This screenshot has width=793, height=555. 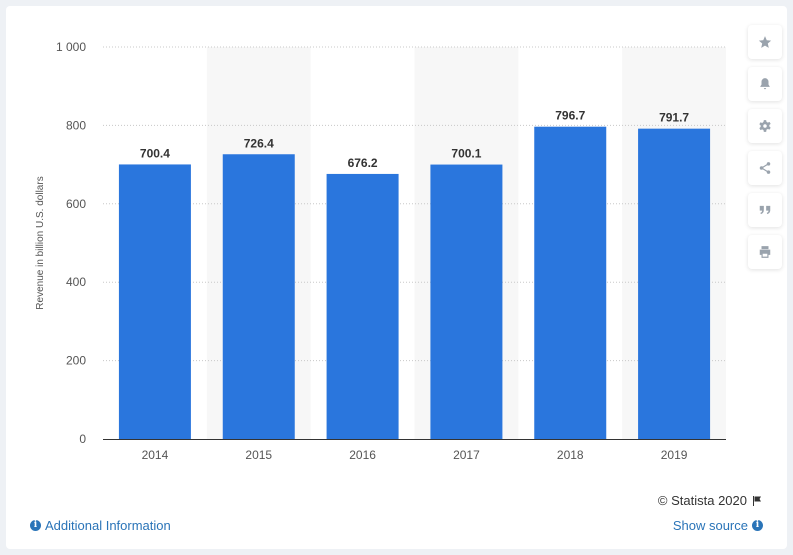 I want to click on data-label: 726.4, so click(x=259, y=143).